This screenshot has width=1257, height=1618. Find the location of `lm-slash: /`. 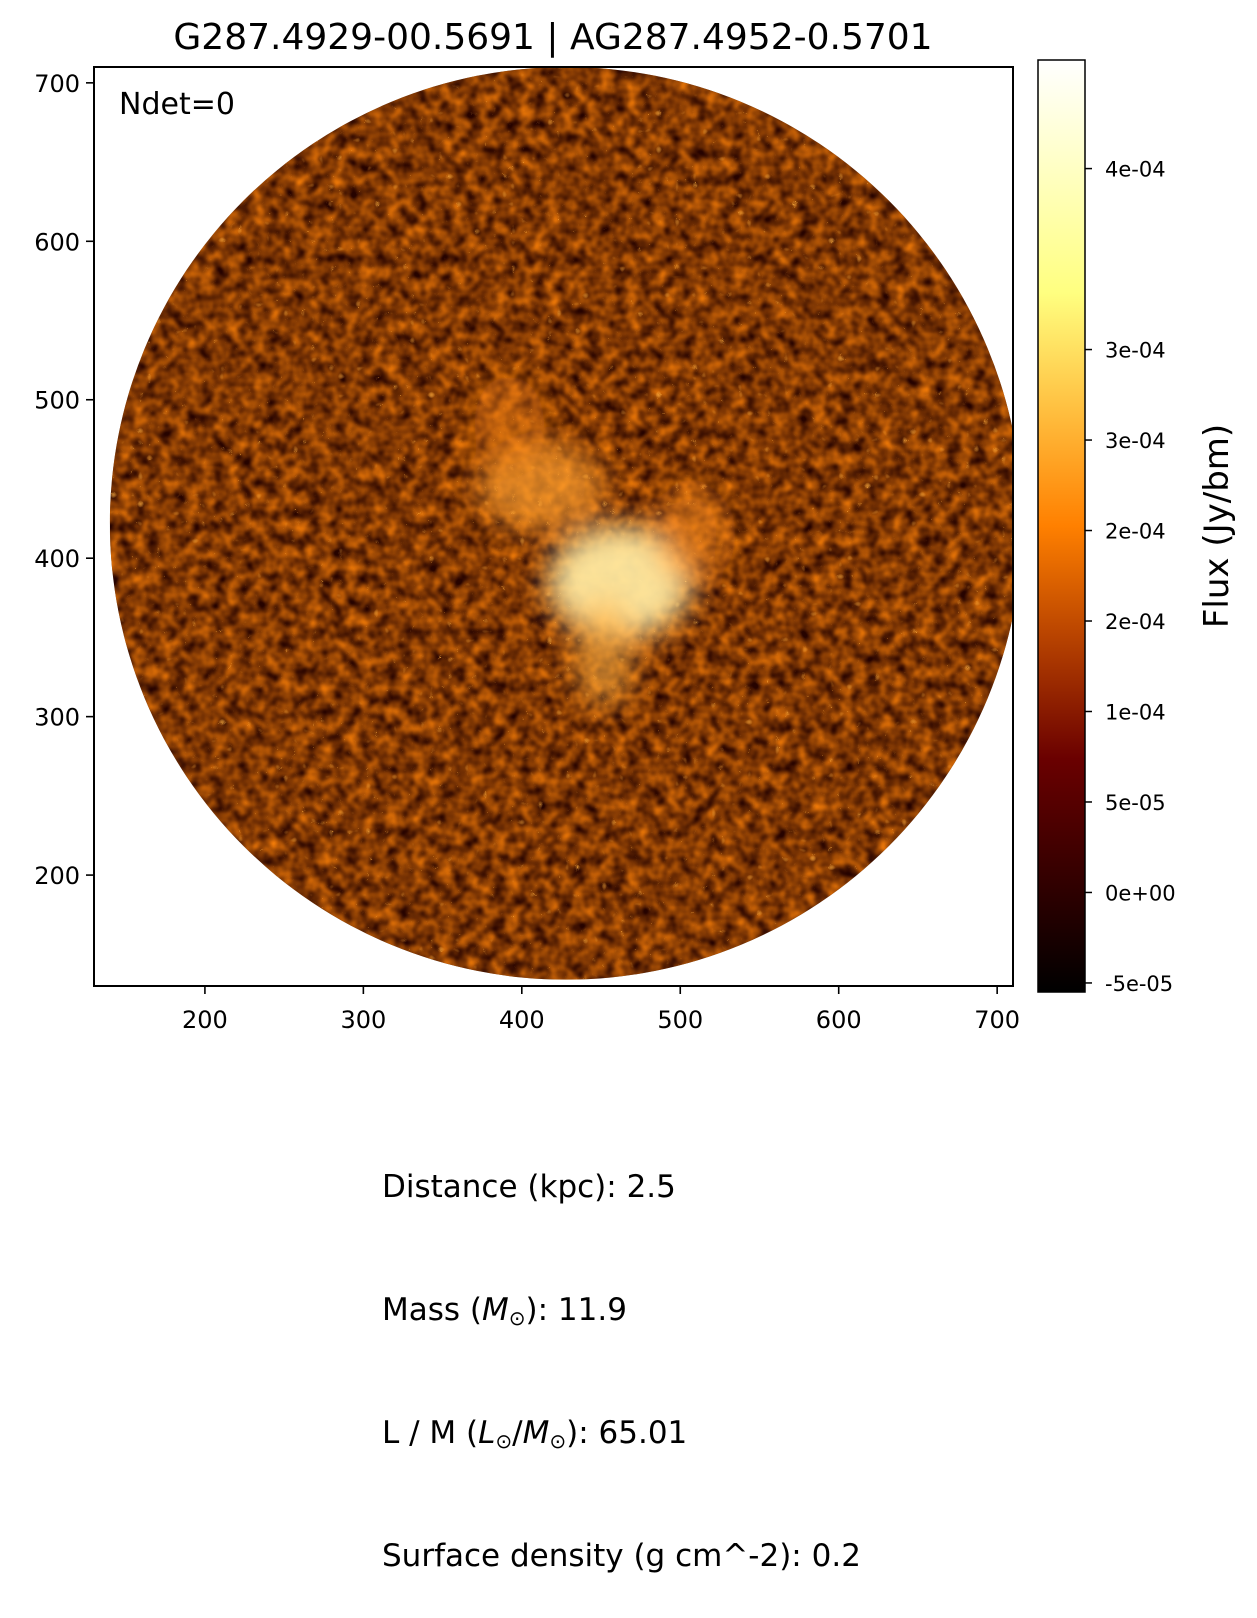

lm-slash: / is located at coordinates (517, 1433).